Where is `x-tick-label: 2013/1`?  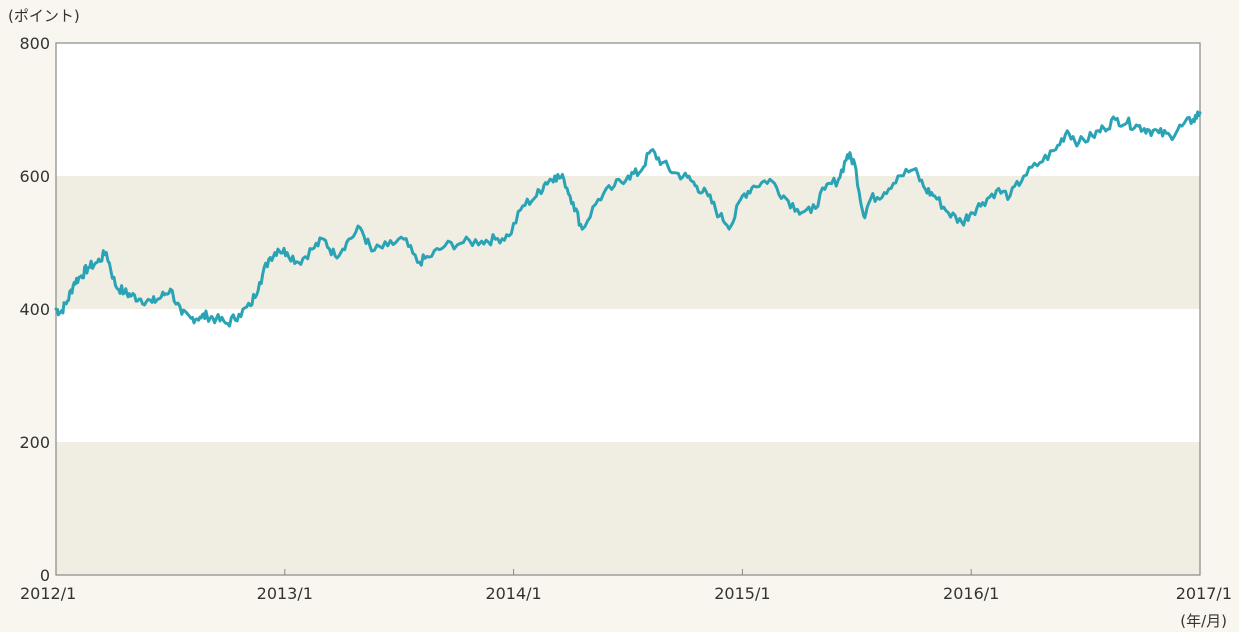
x-tick-label: 2013/1 is located at coordinates (285, 593).